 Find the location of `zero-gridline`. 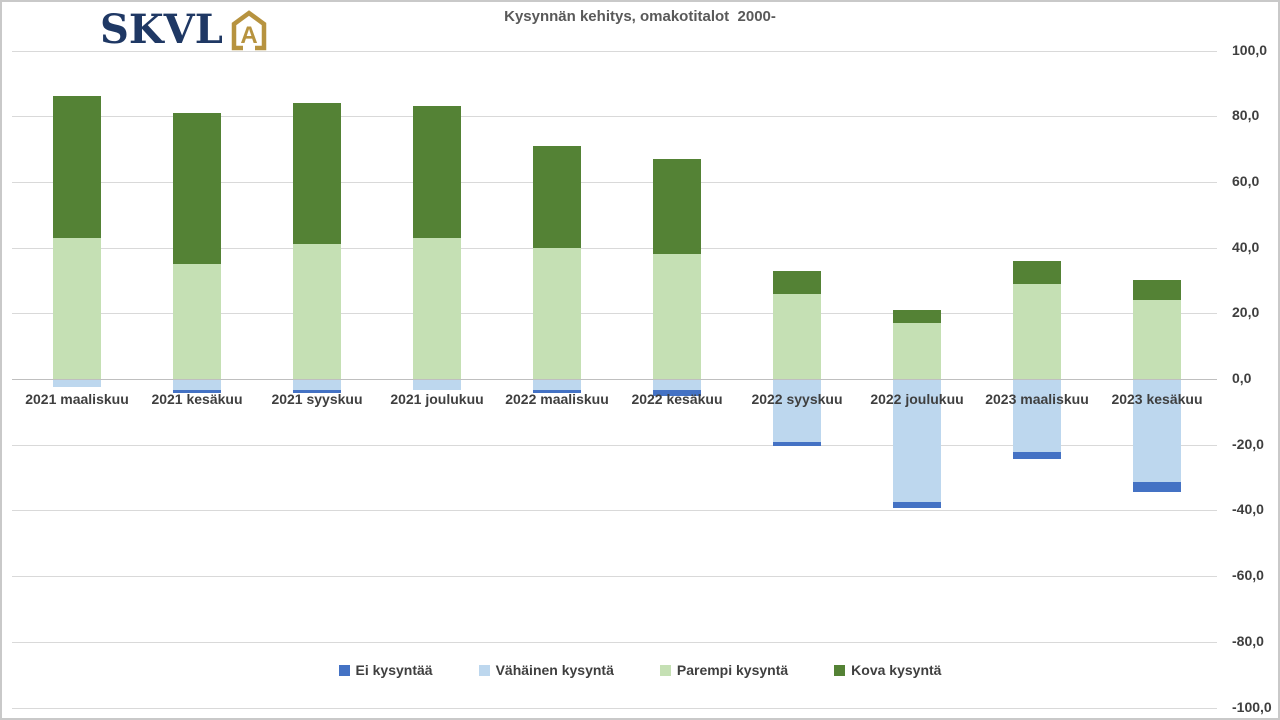

zero-gridline is located at coordinates (614, 379).